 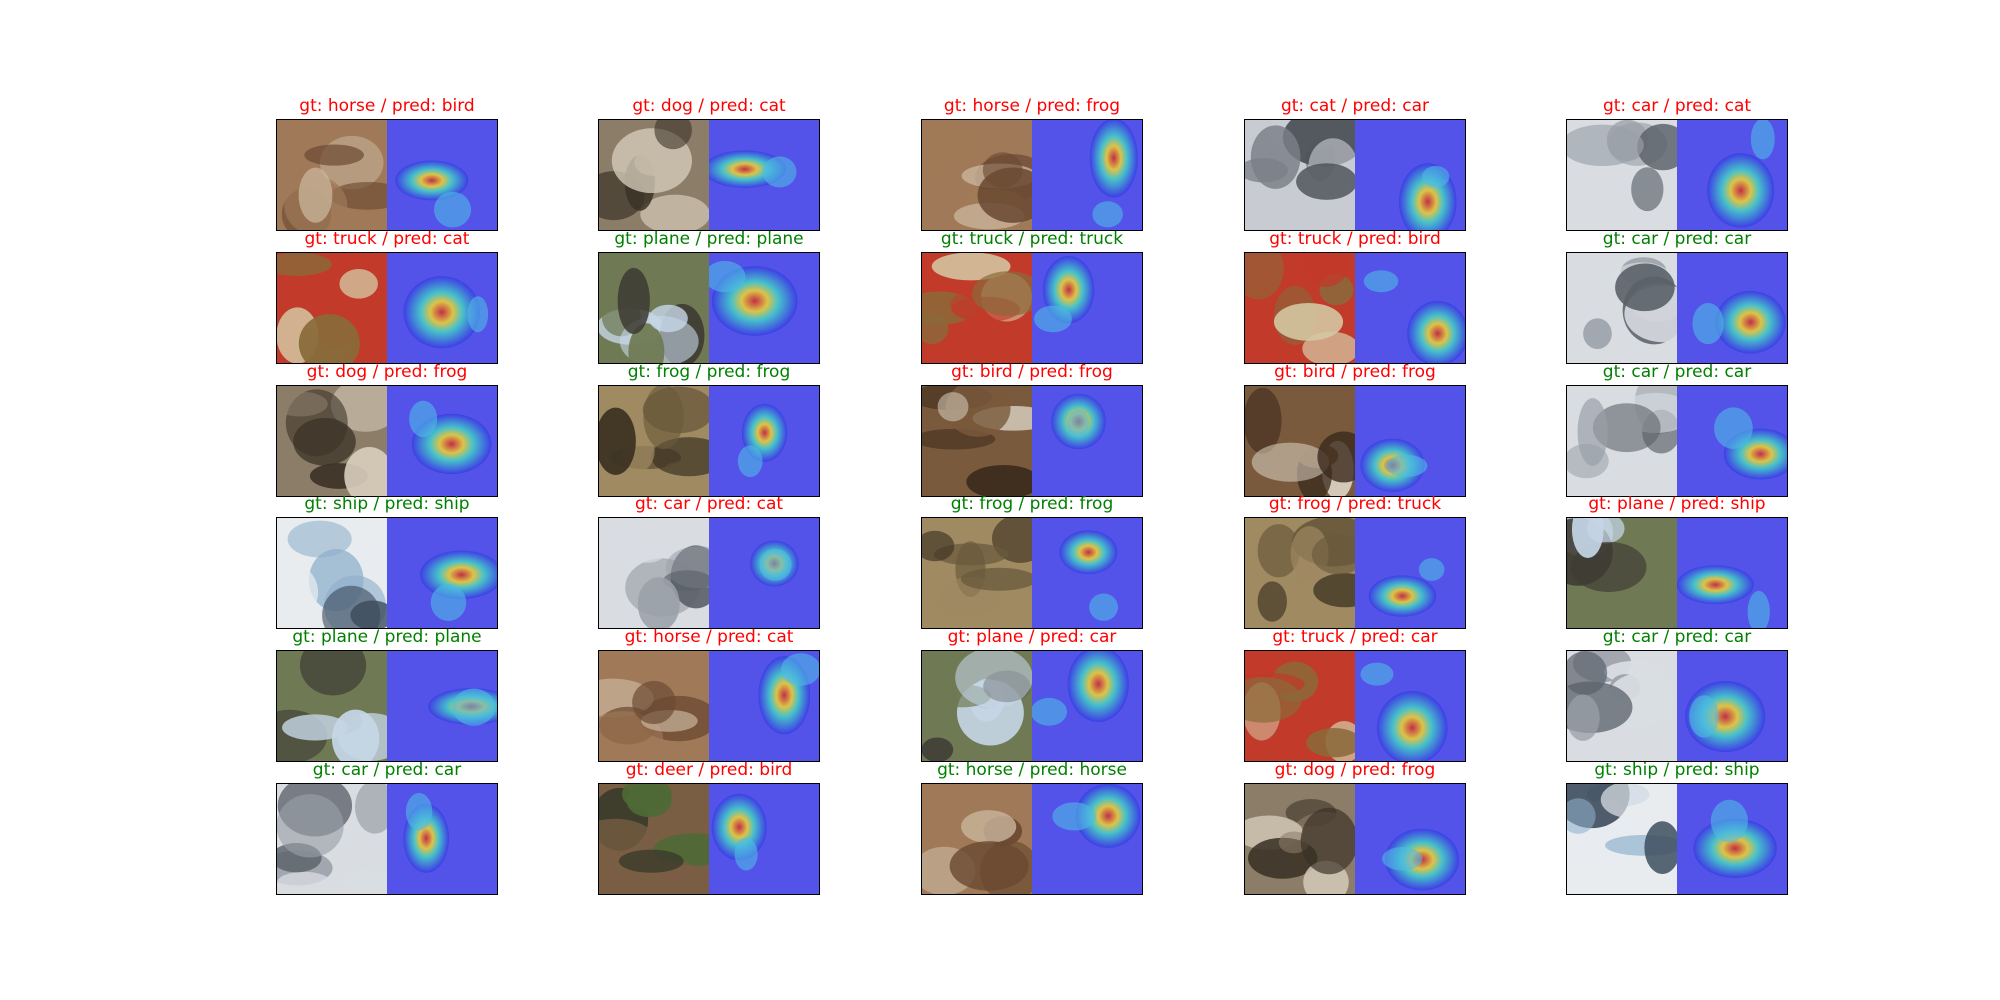 I want to click on panel-title: gt: horse / pred: cat, so click(x=709, y=637).